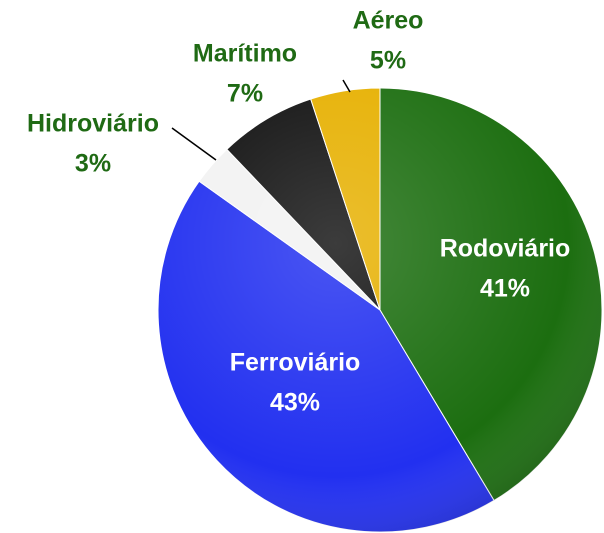 The width and height of the screenshot is (604, 533). I want to click on slice-value-label: 43%, so click(295, 403).